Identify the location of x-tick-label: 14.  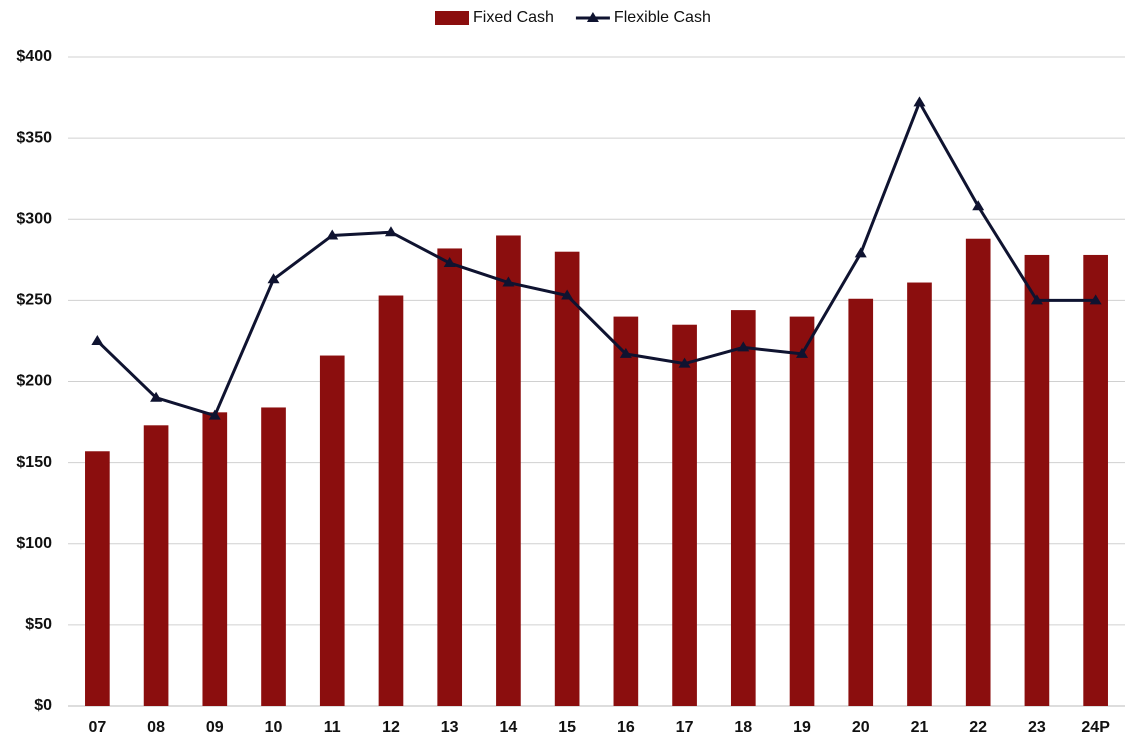
(509, 727).